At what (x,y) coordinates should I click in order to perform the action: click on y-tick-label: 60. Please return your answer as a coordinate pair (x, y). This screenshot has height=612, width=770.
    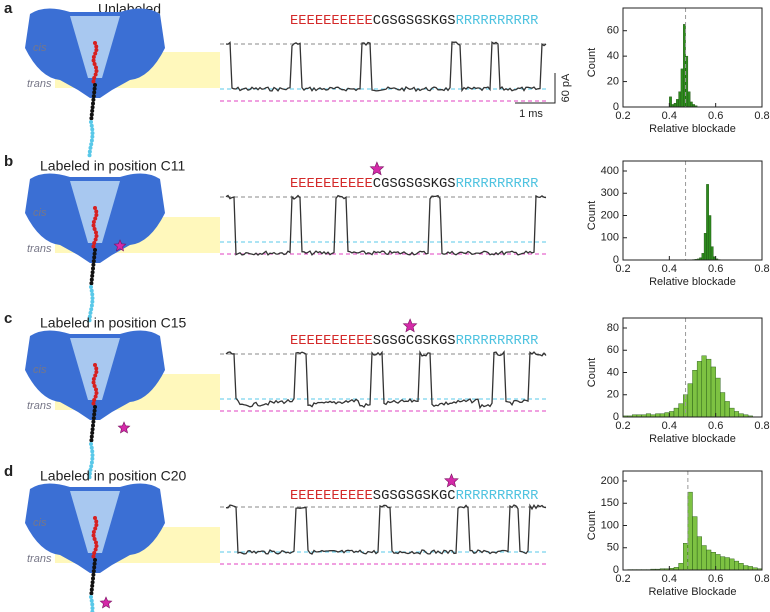
    Looking at the image, I should click on (613, 31).